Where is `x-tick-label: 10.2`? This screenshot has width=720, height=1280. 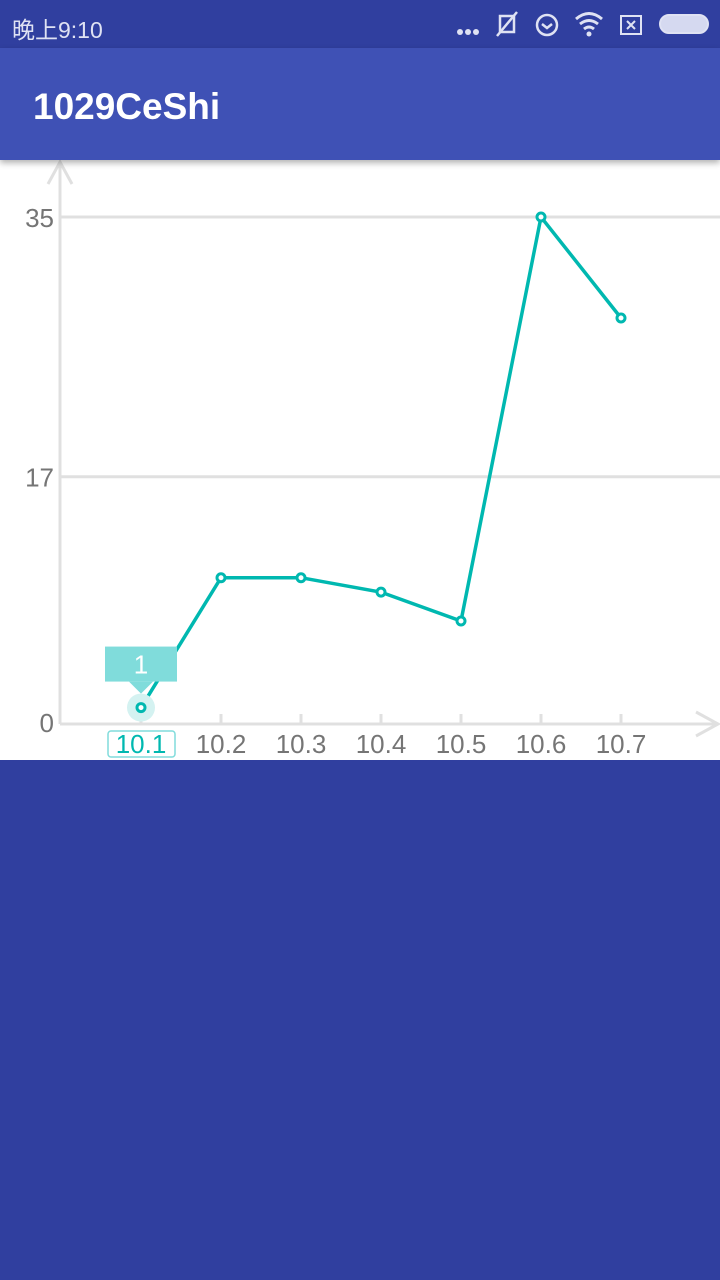
x-tick-label: 10.2 is located at coordinates (221, 744).